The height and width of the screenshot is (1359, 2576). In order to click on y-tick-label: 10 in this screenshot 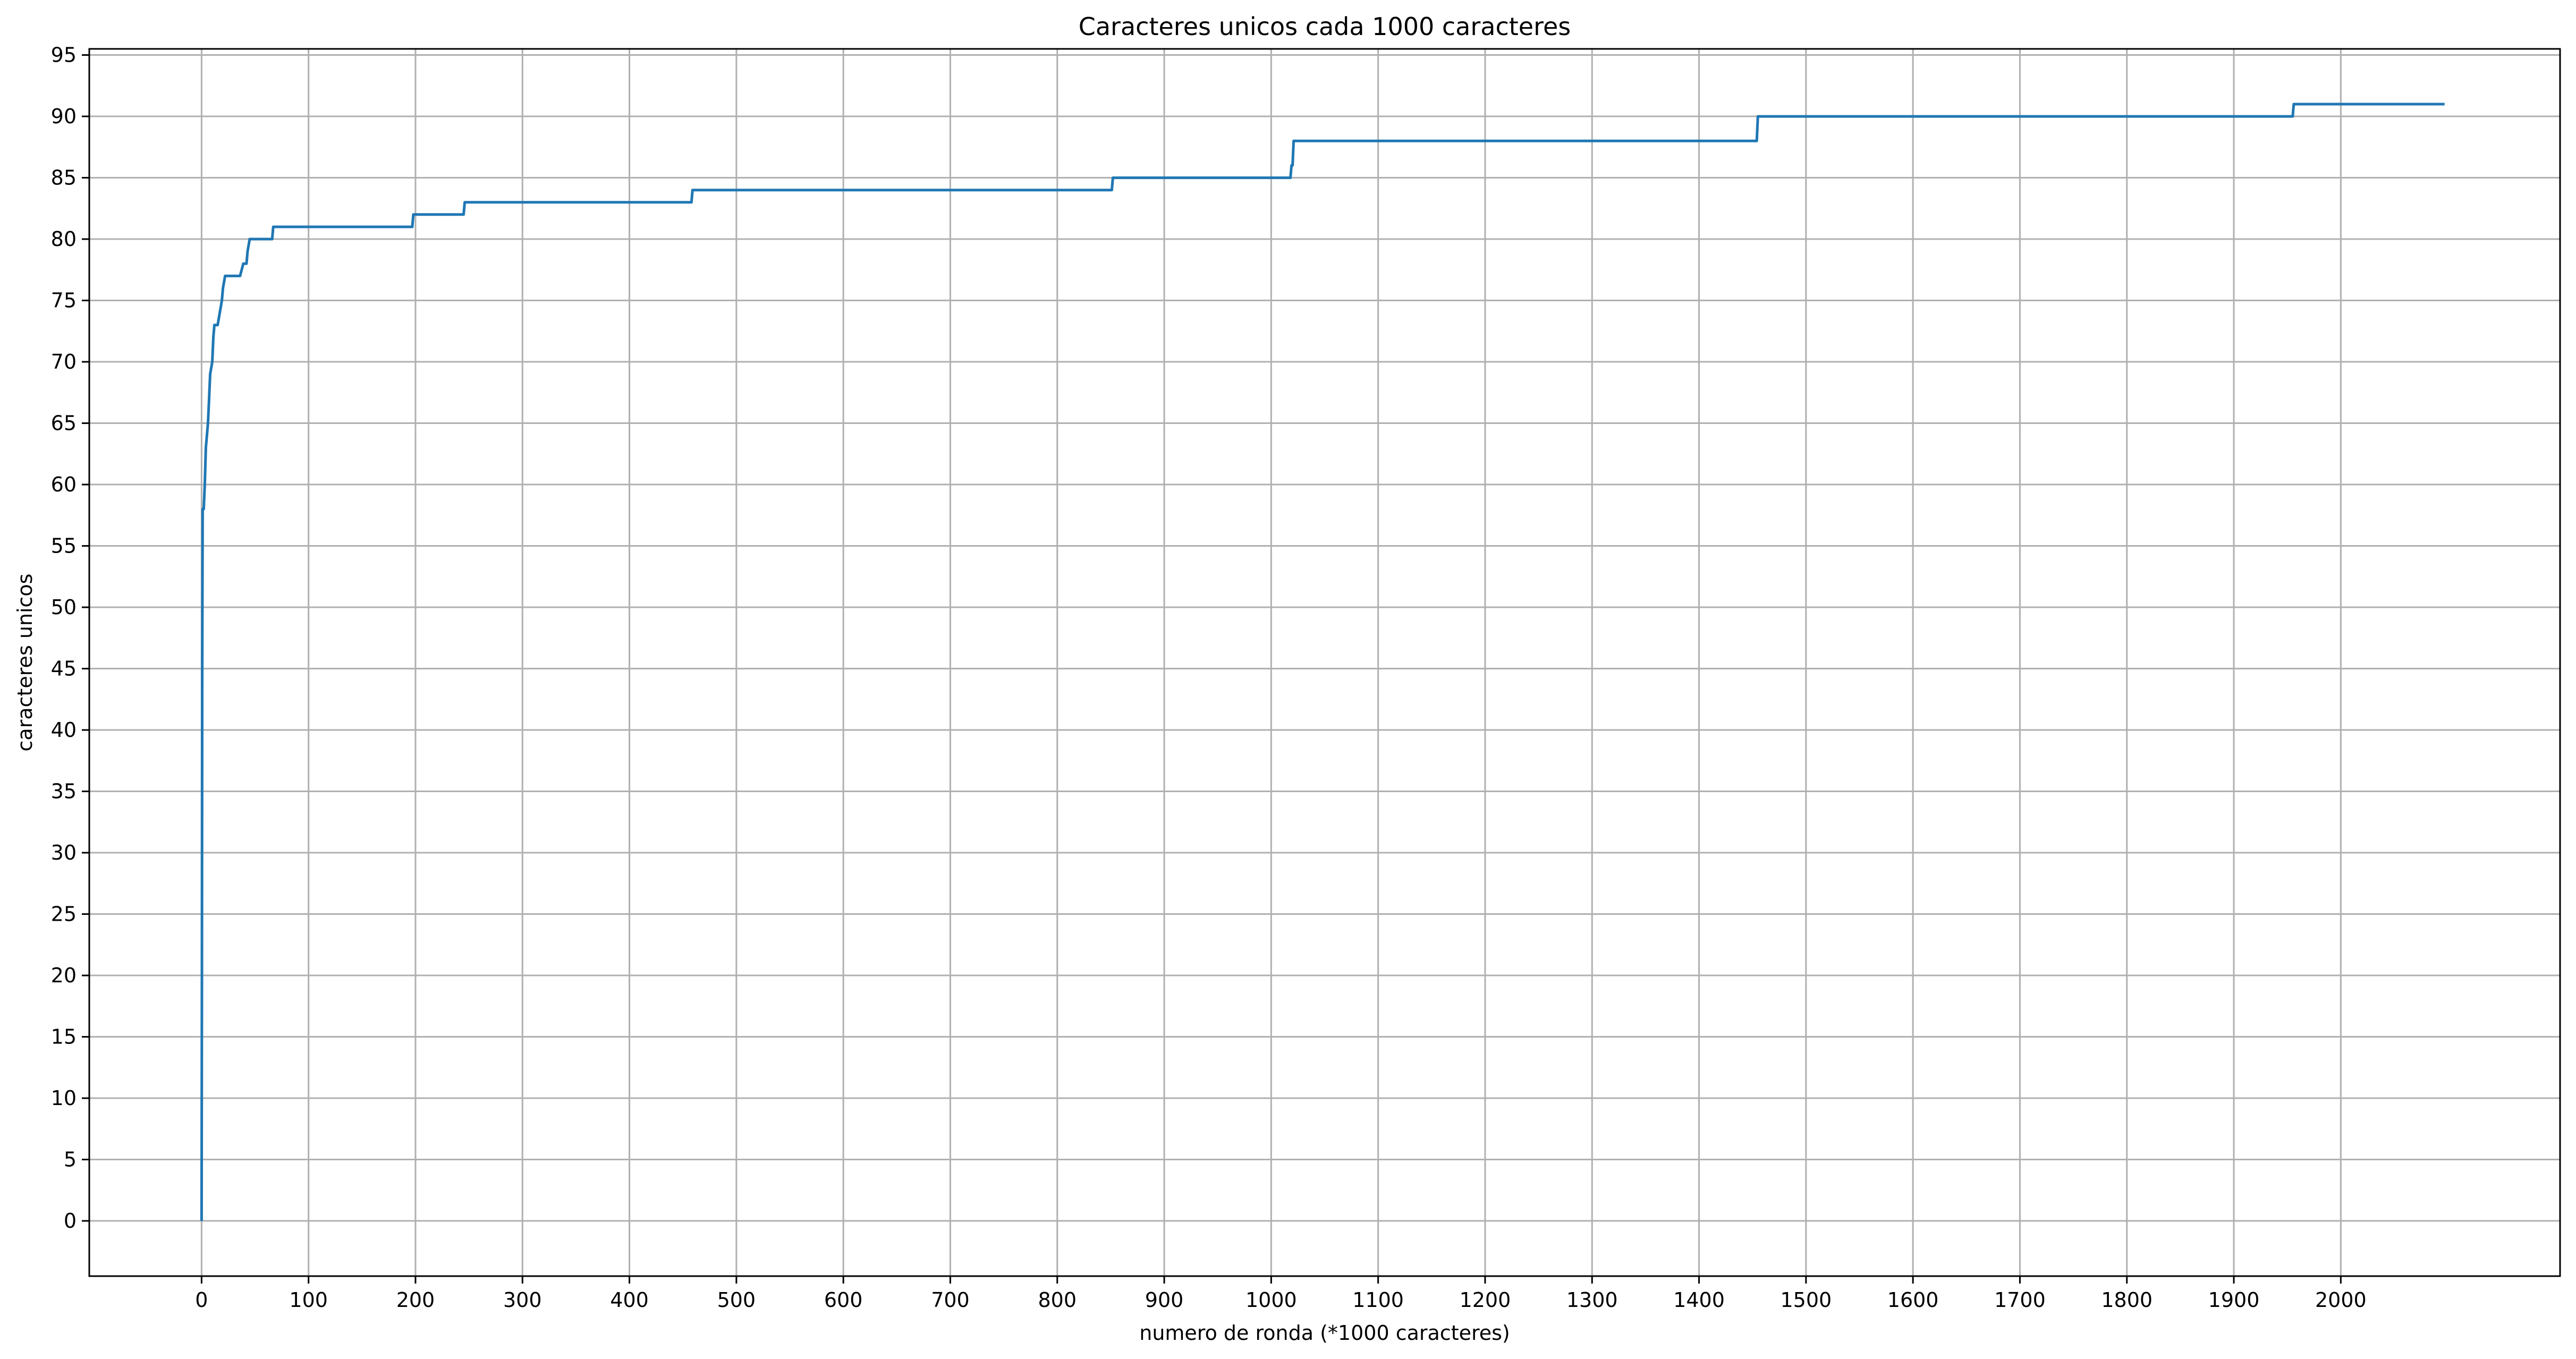, I will do `click(64, 1098)`.